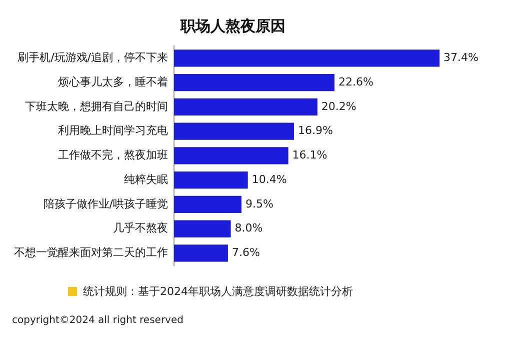 Image resolution: width=514 pixels, height=345 pixels. What do you see at coordinates (269, 179) in the screenshot?
I see `data-label: 10.4%` at bounding box center [269, 179].